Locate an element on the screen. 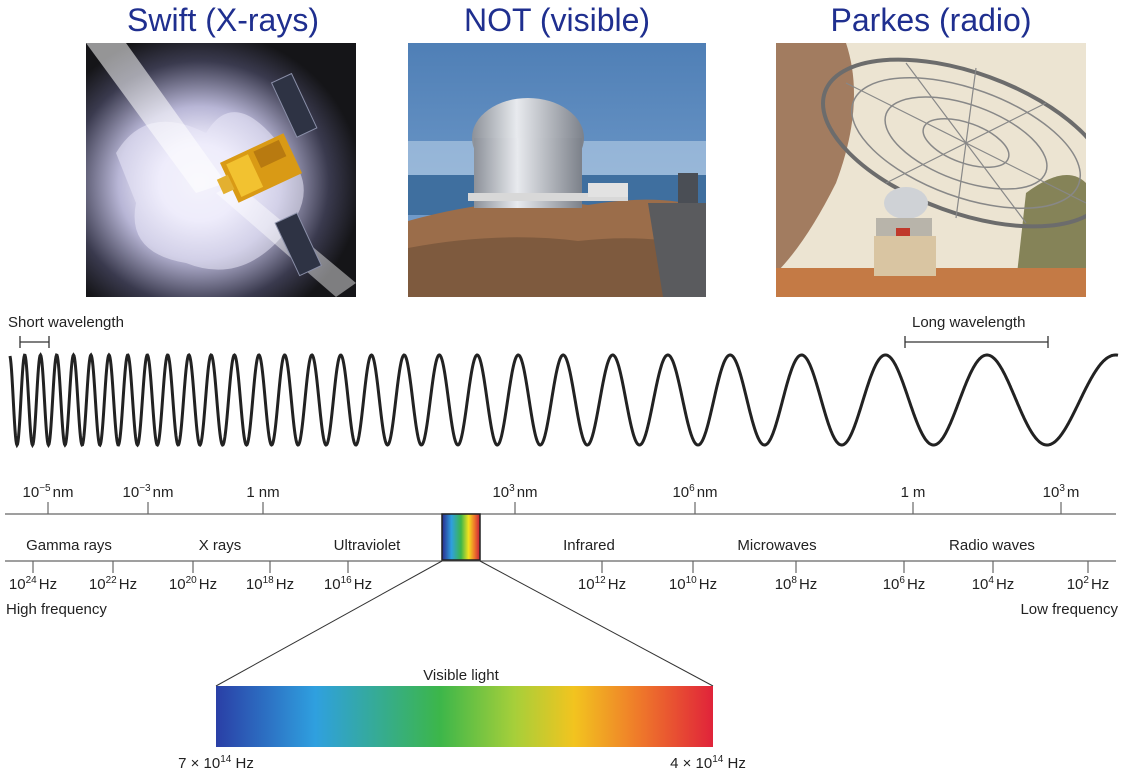 This screenshot has height=775, width=1124. band-label: Infrared is located at coordinates (589, 545).